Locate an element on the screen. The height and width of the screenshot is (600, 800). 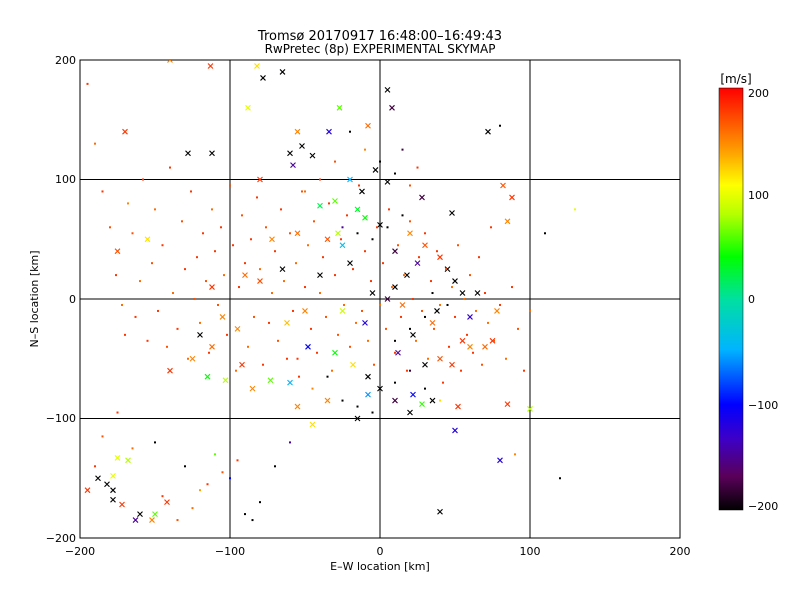
x-tick-labels: −200 −100 0 100 200 is located at coordinates (378, 551).